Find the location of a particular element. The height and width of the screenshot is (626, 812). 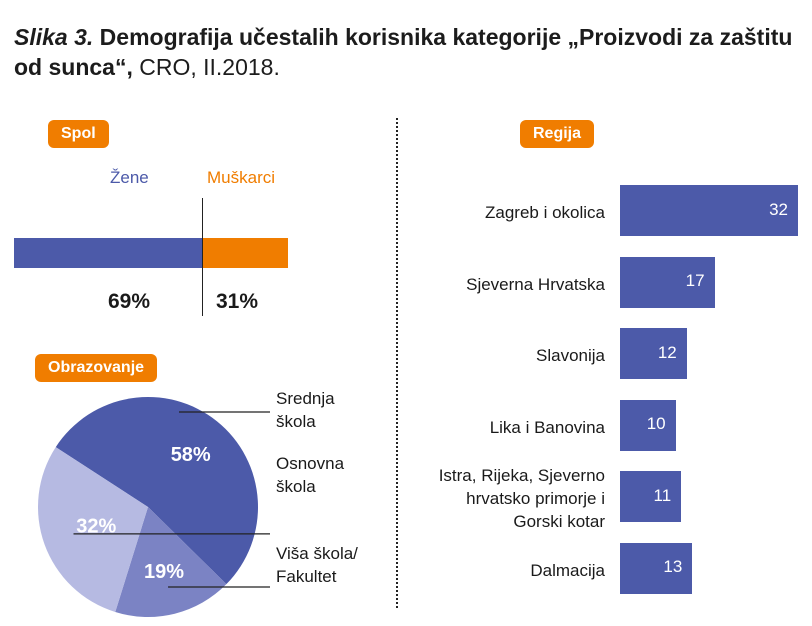

region-category-label-line: Slavonija is located at coordinates (570, 355).